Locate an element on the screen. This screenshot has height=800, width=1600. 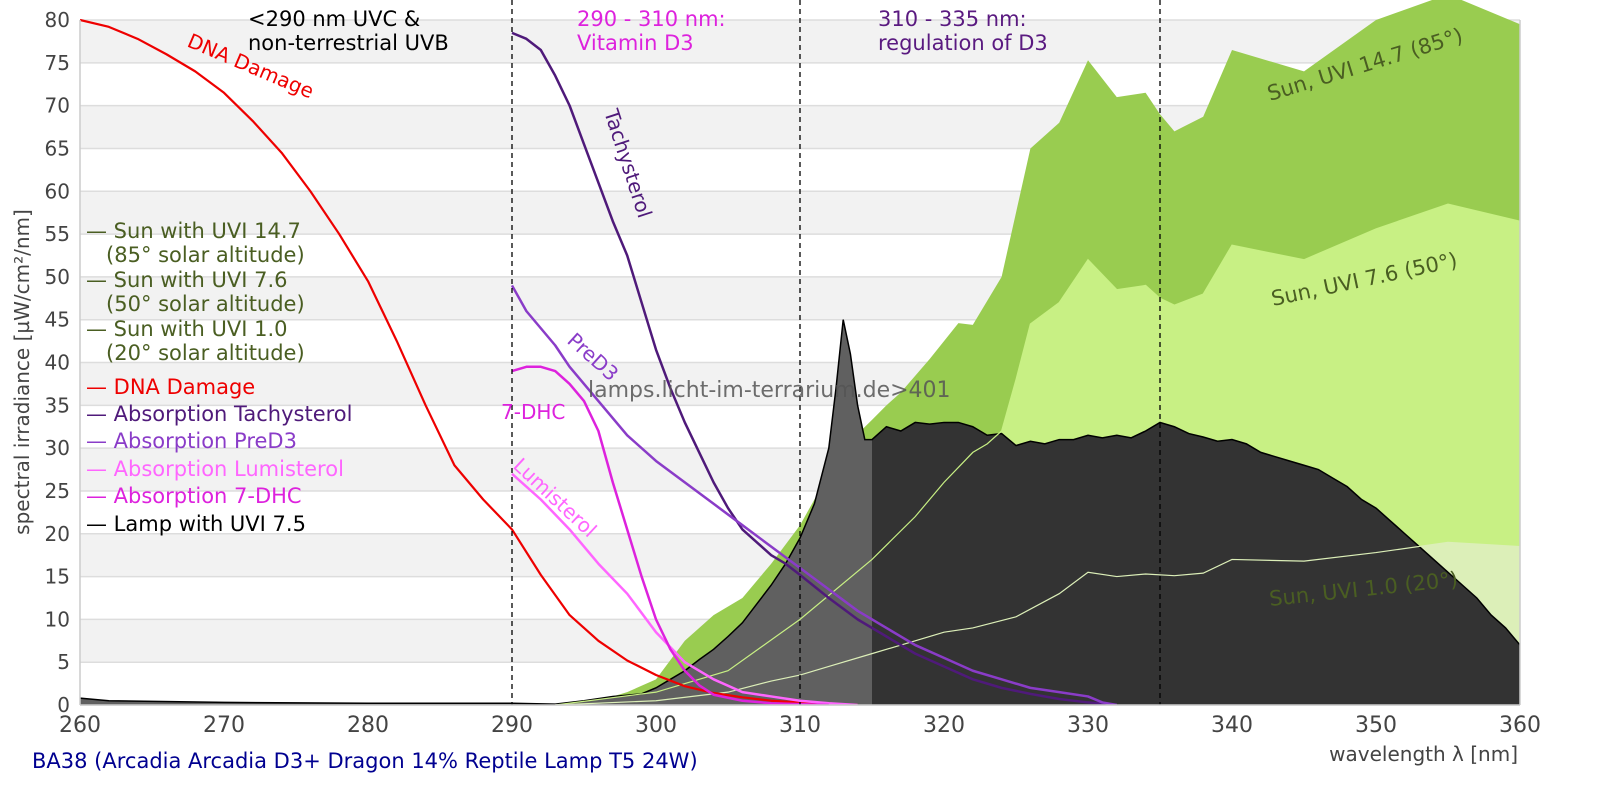
y-tick-label: 35 is located at coordinates (57, 405).